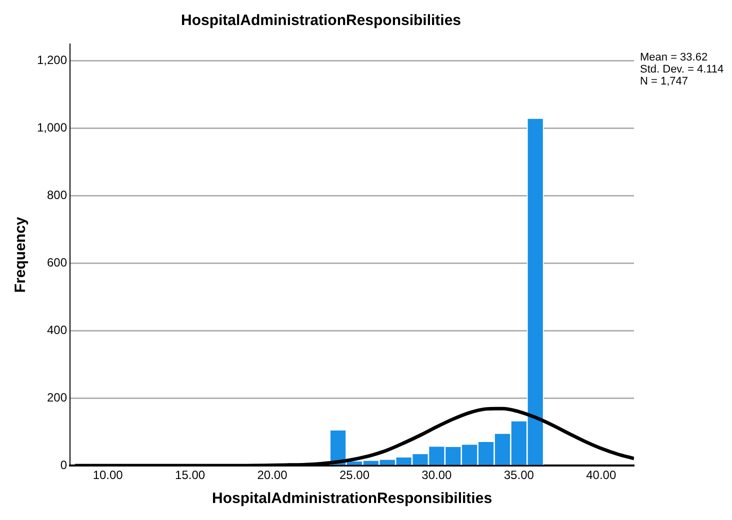 This screenshot has height=520, width=732. What do you see at coordinates (674, 58) in the screenshot?
I see `text: Mean = 33.62` at bounding box center [674, 58].